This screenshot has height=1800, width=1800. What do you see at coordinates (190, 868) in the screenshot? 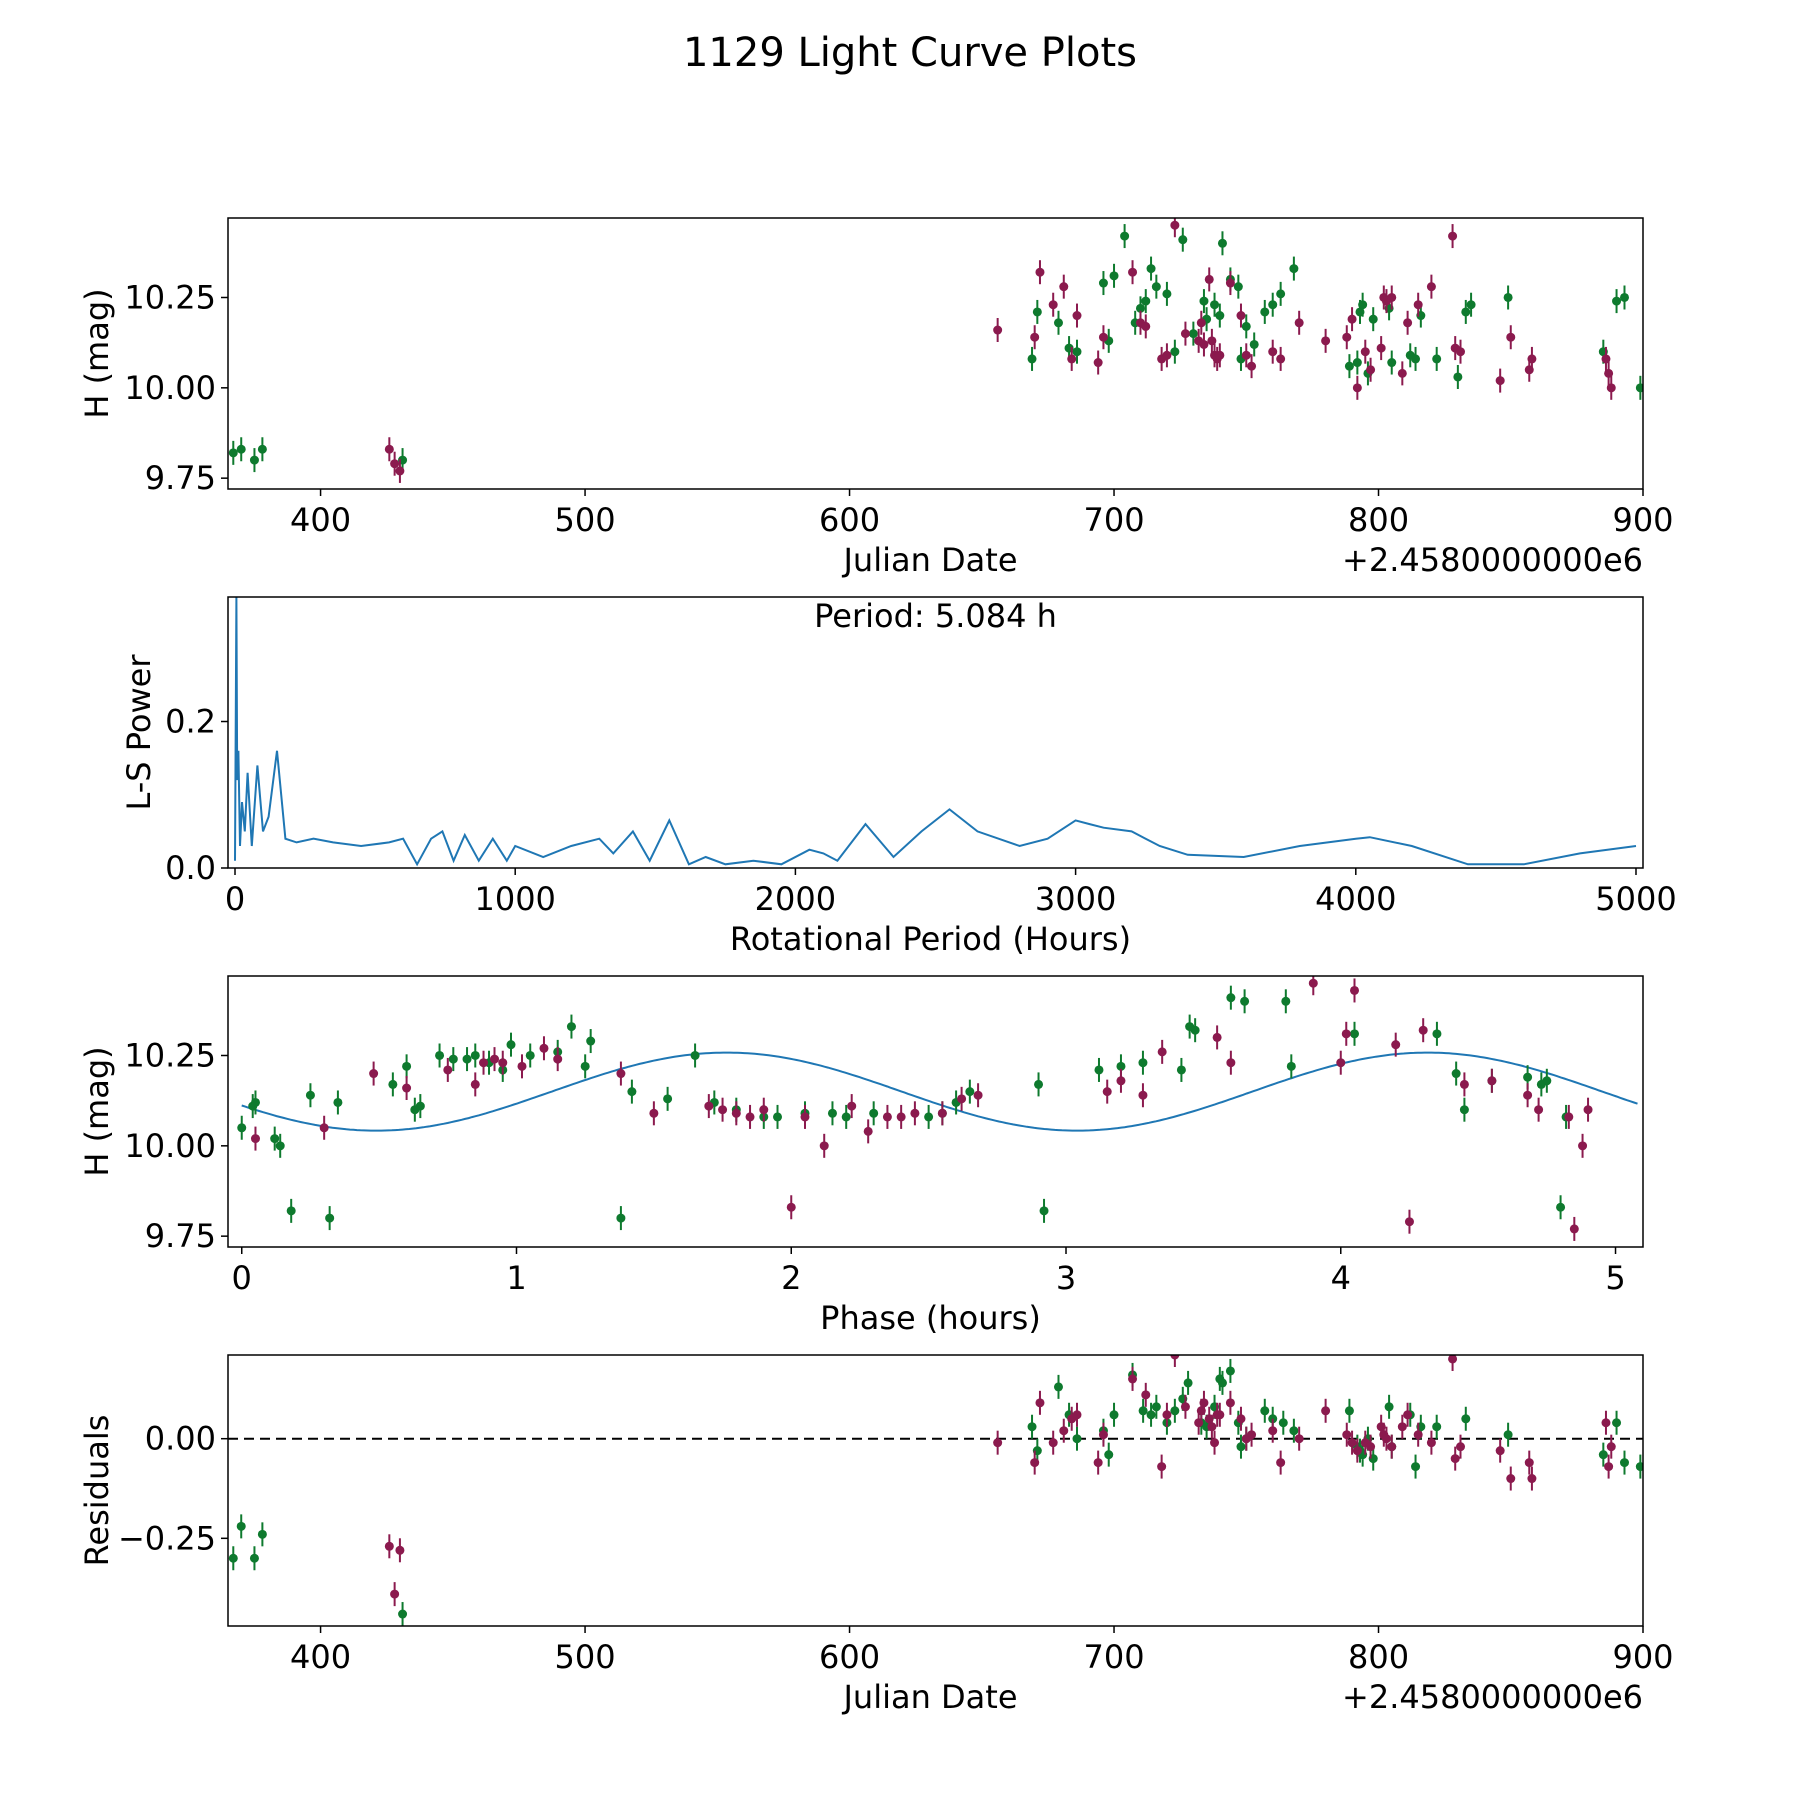
I see `y-tick-label: 0.0` at bounding box center [190, 868].